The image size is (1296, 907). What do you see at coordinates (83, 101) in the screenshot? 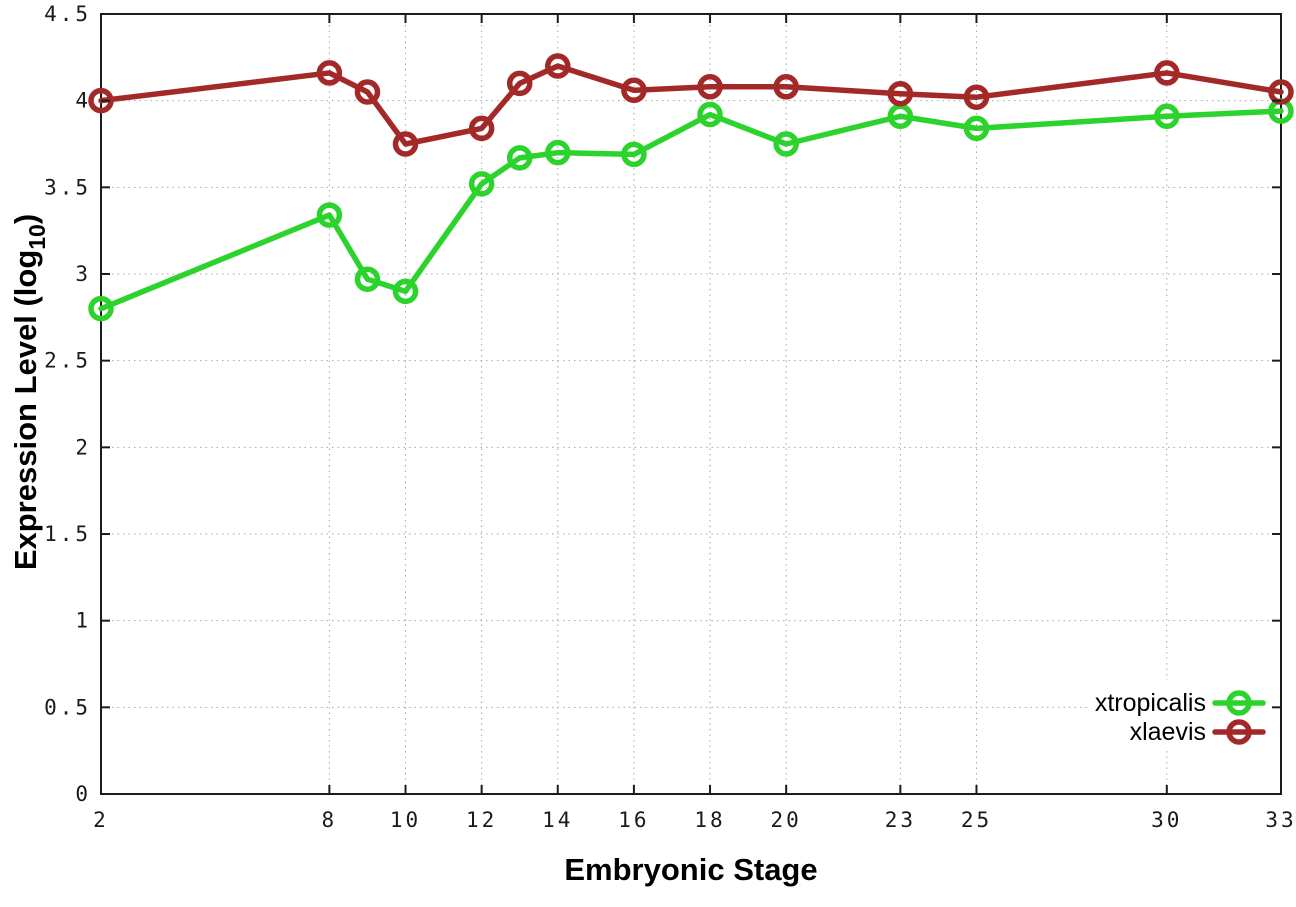
I see `y-tick-label: 4` at bounding box center [83, 101].